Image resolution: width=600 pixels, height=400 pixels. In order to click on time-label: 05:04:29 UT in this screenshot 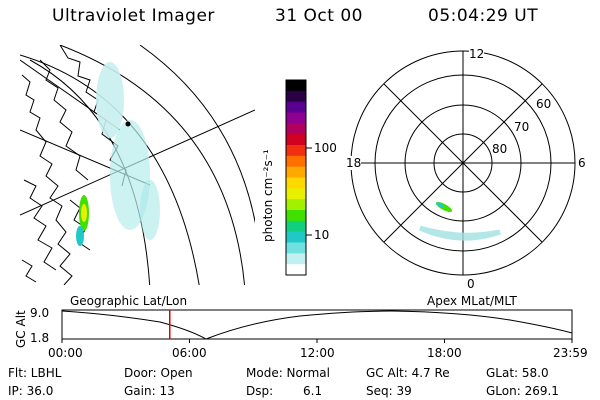, I will do `click(483, 16)`.